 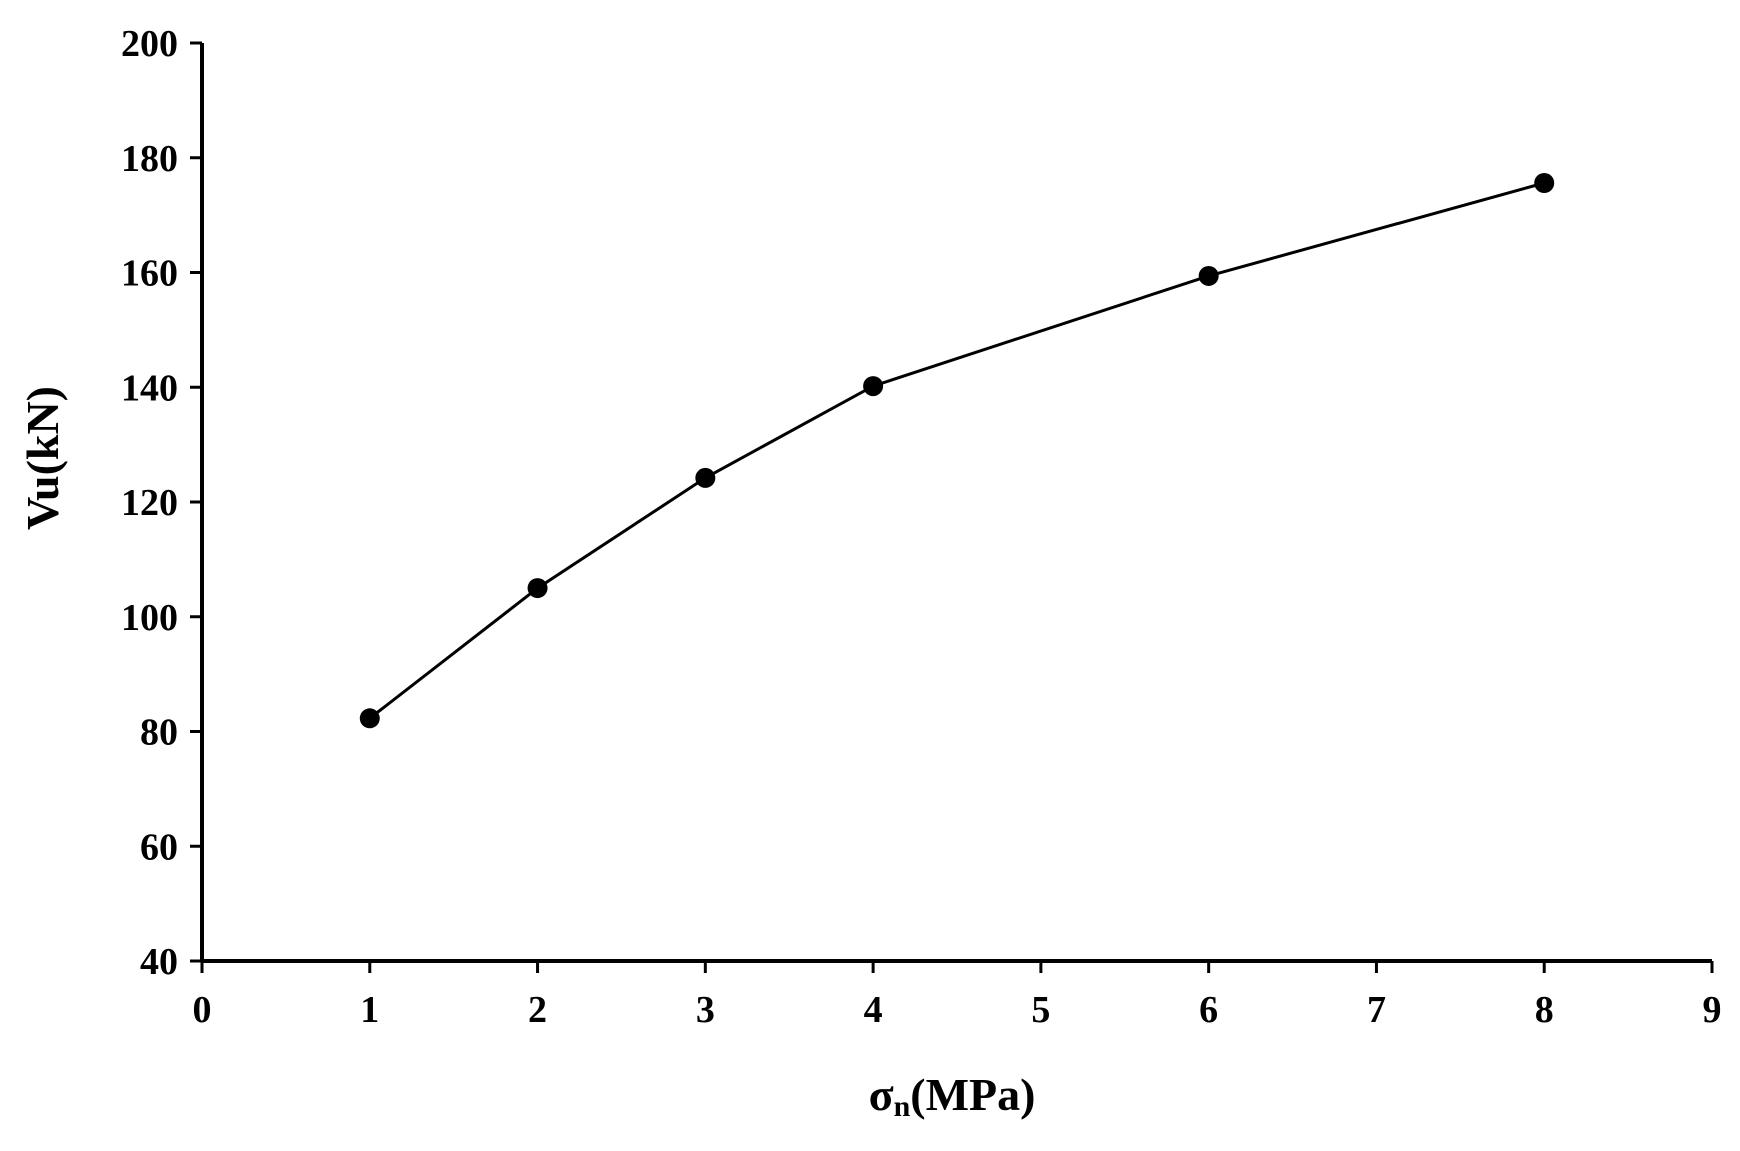 I want to click on x-axis-title: σn(MPa), so click(x=952, y=1096).